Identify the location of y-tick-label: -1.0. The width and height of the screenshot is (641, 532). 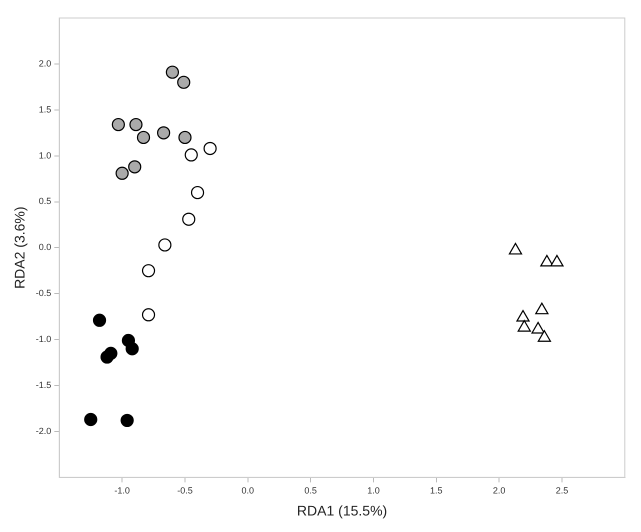
(44, 339).